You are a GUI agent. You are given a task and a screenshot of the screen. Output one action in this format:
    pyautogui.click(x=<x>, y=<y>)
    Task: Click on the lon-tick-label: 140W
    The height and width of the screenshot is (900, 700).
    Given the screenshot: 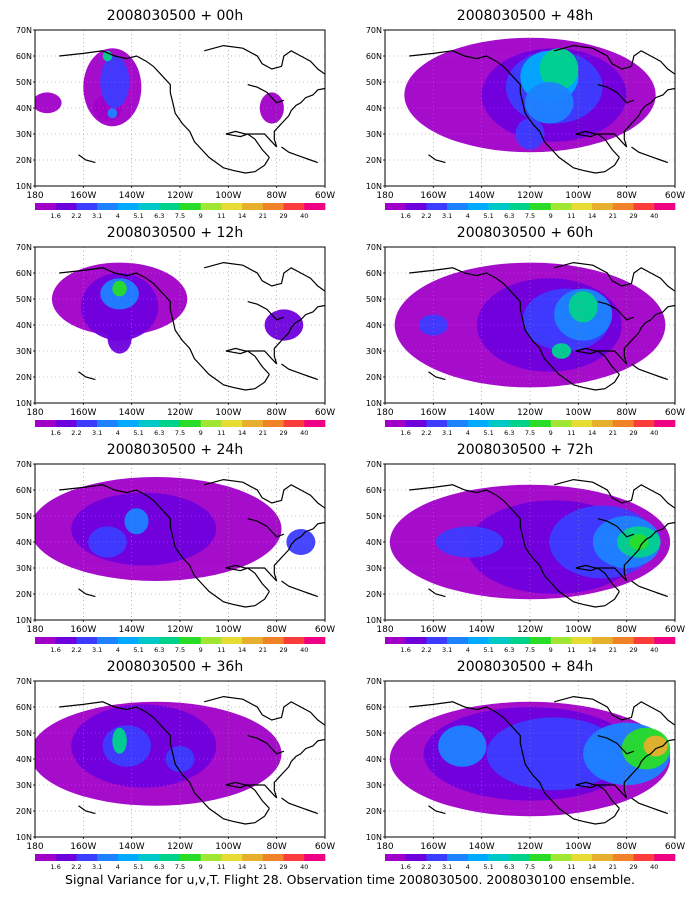 What is the action you would take?
    pyautogui.click(x=482, y=630)
    